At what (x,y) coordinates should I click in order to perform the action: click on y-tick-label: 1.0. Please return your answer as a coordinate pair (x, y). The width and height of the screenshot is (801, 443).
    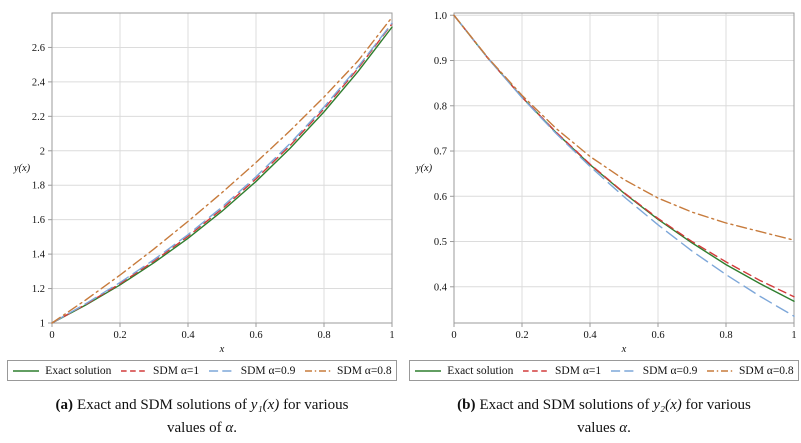
    Looking at the image, I should click on (440, 16).